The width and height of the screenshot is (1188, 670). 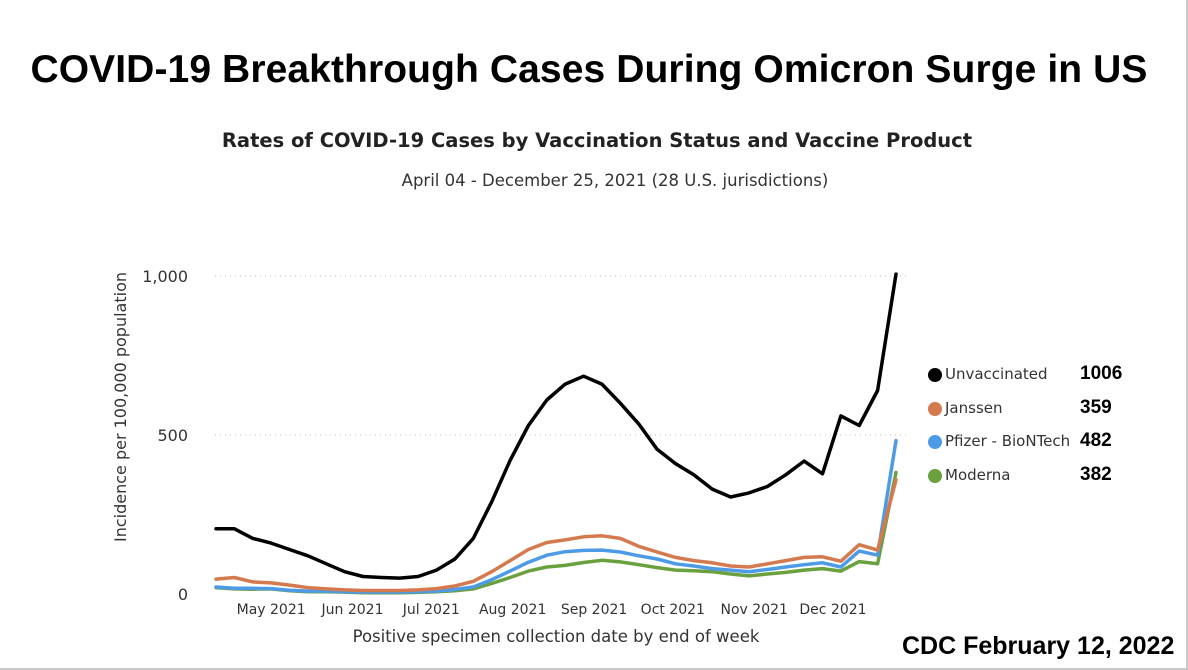 What do you see at coordinates (673, 610) in the screenshot?
I see `x-tick-label: Oct 2021` at bounding box center [673, 610].